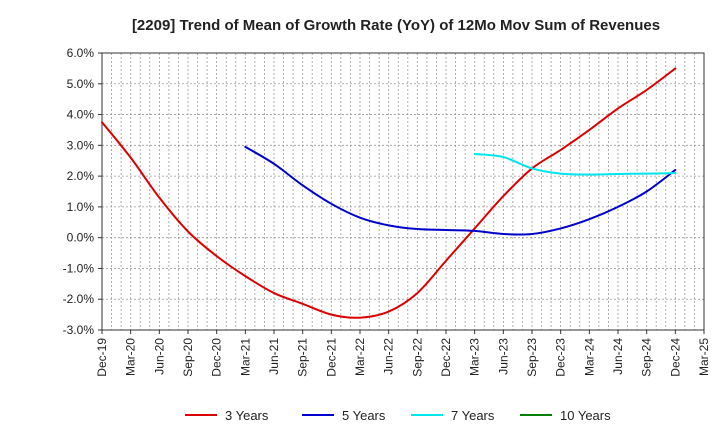 The image size is (720, 440). I want to click on legend-item-7-years: 7 Years, so click(453, 415).